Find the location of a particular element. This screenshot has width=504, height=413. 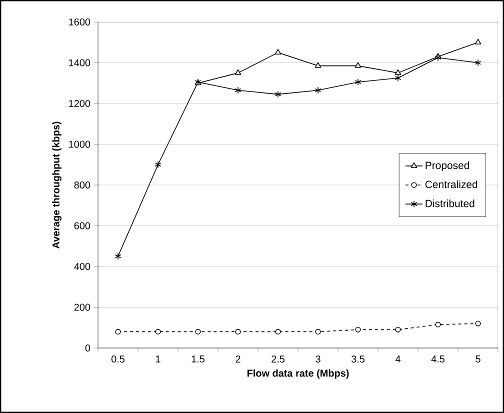

x-tick-label: 4 is located at coordinates (397, 359).